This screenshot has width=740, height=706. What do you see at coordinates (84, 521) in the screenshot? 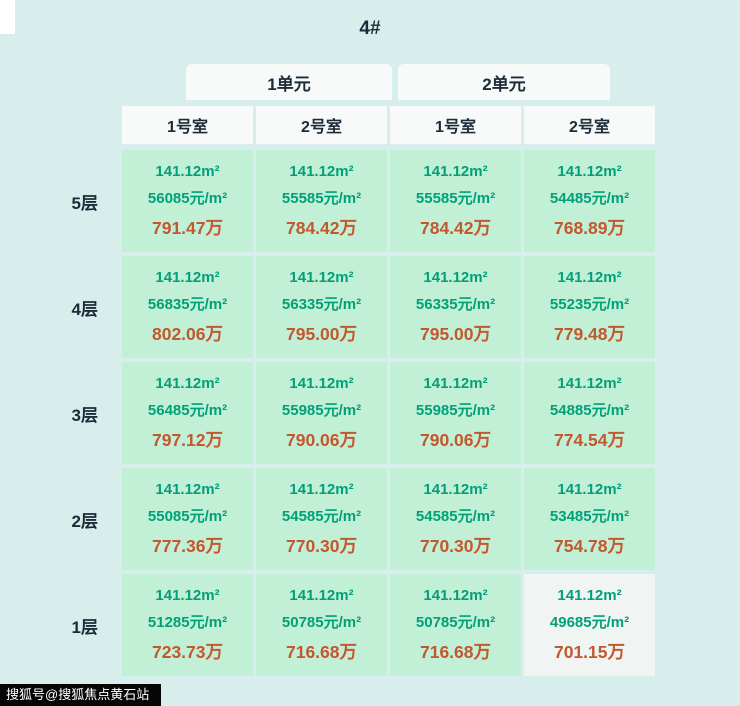
I see `floor-label: 2层` at bounding box center [84, 521].